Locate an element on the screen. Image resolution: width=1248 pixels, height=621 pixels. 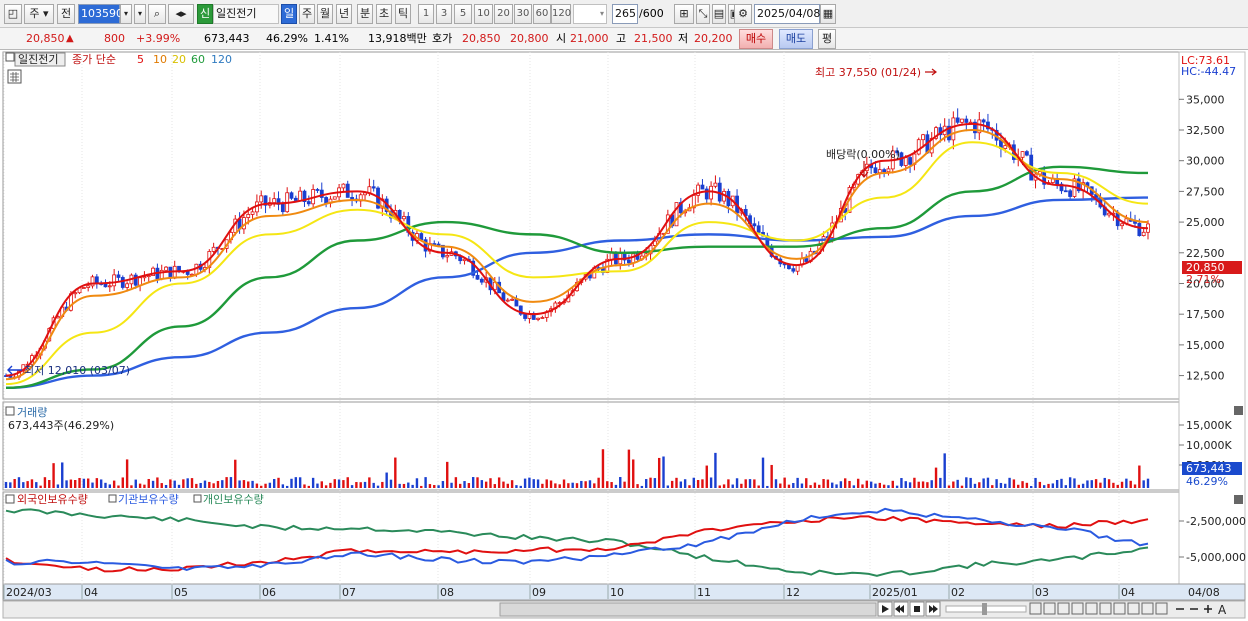
buy-button: 매수 is located at coordinates (756, 39).